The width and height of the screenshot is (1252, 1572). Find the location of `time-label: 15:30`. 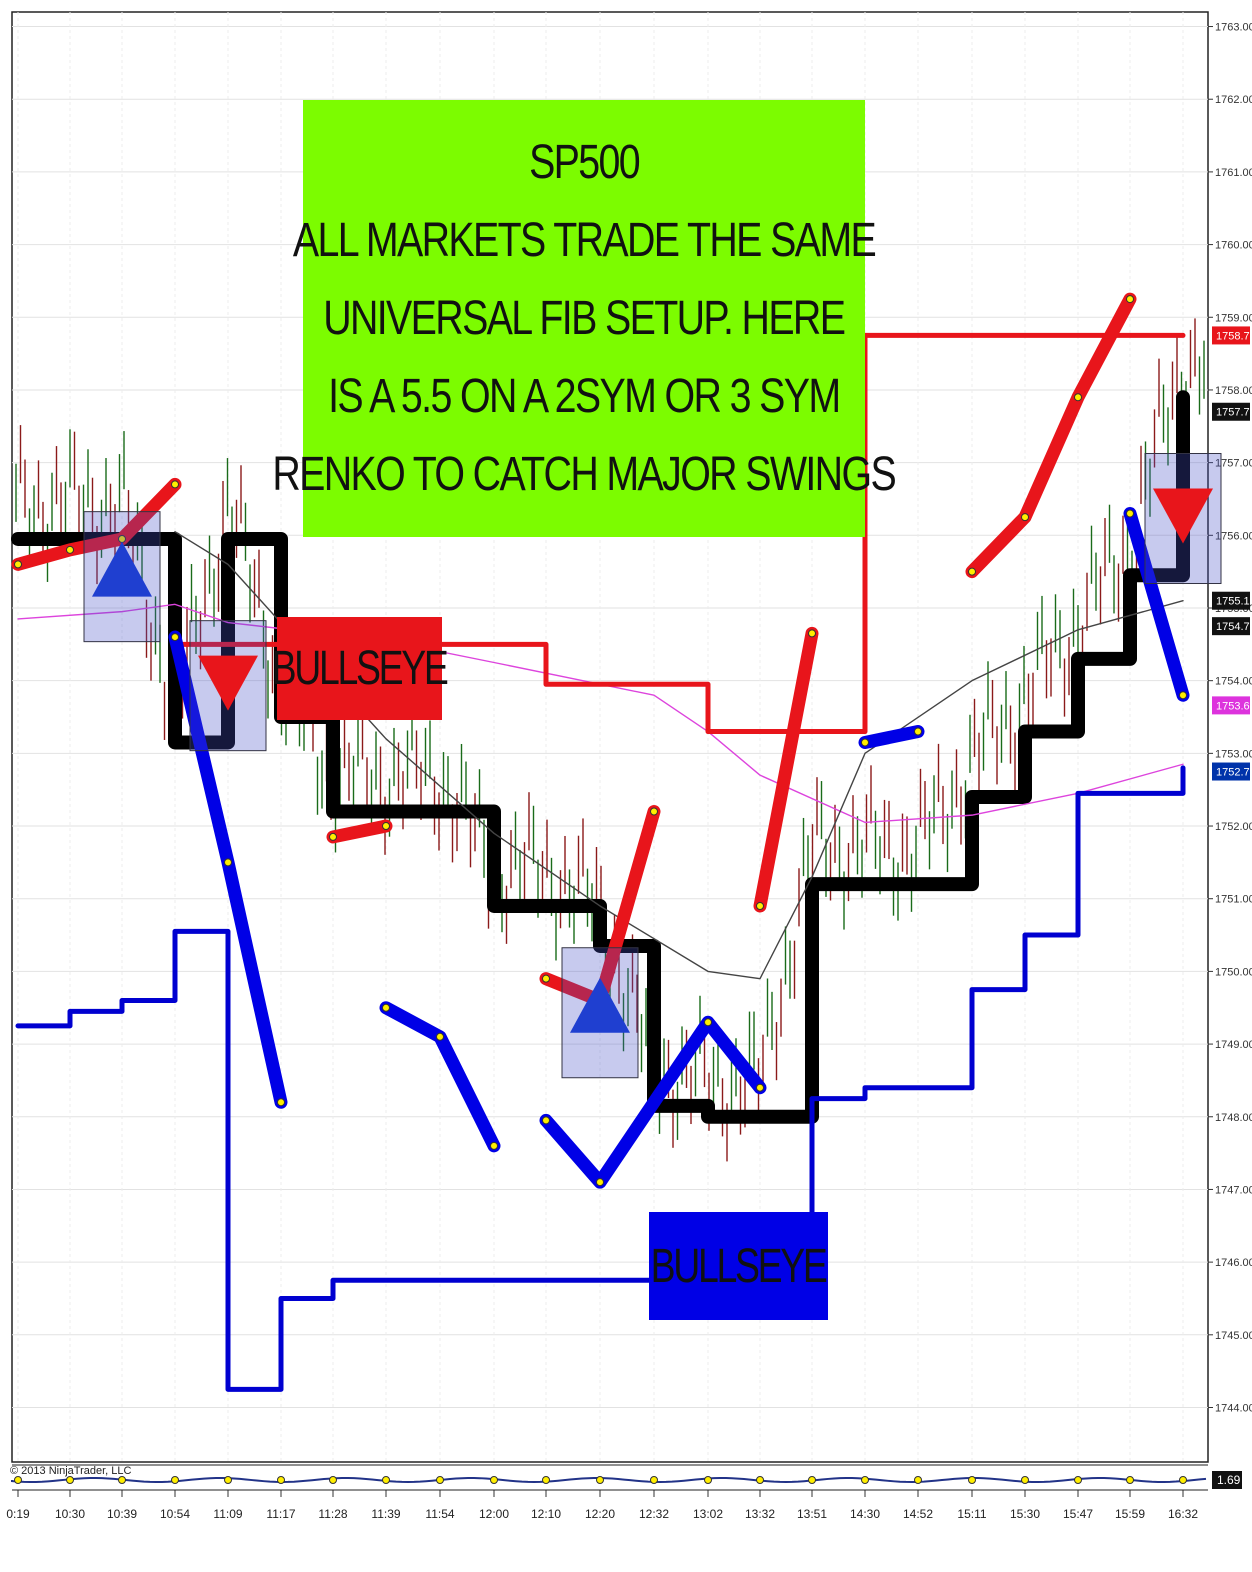

time-label: 15:30 is located at coordinates (1025, 1514).